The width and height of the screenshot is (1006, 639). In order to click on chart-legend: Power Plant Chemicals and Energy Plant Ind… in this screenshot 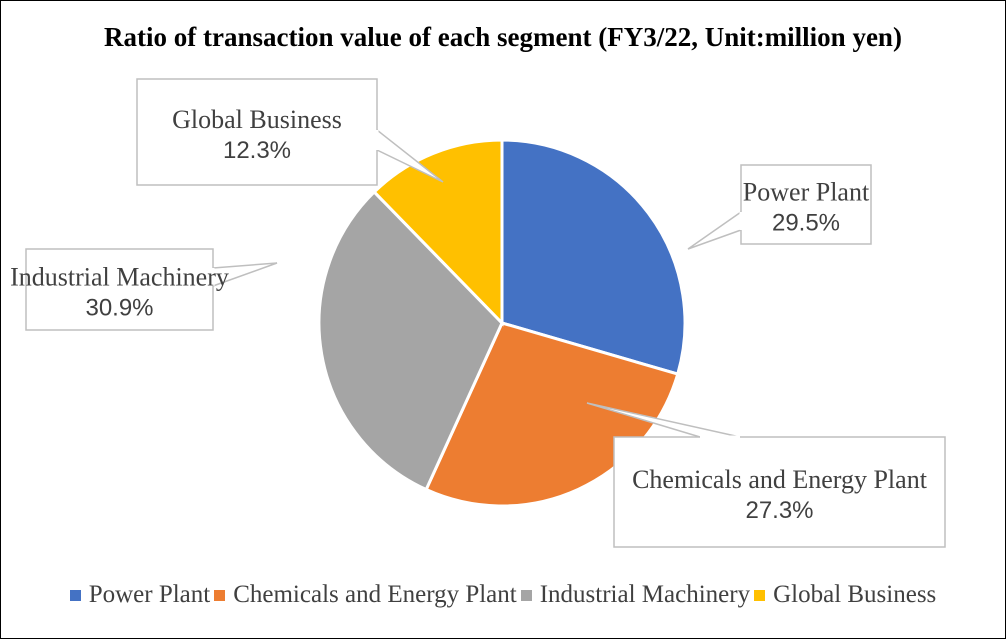, I will do `click(503, 595)`.